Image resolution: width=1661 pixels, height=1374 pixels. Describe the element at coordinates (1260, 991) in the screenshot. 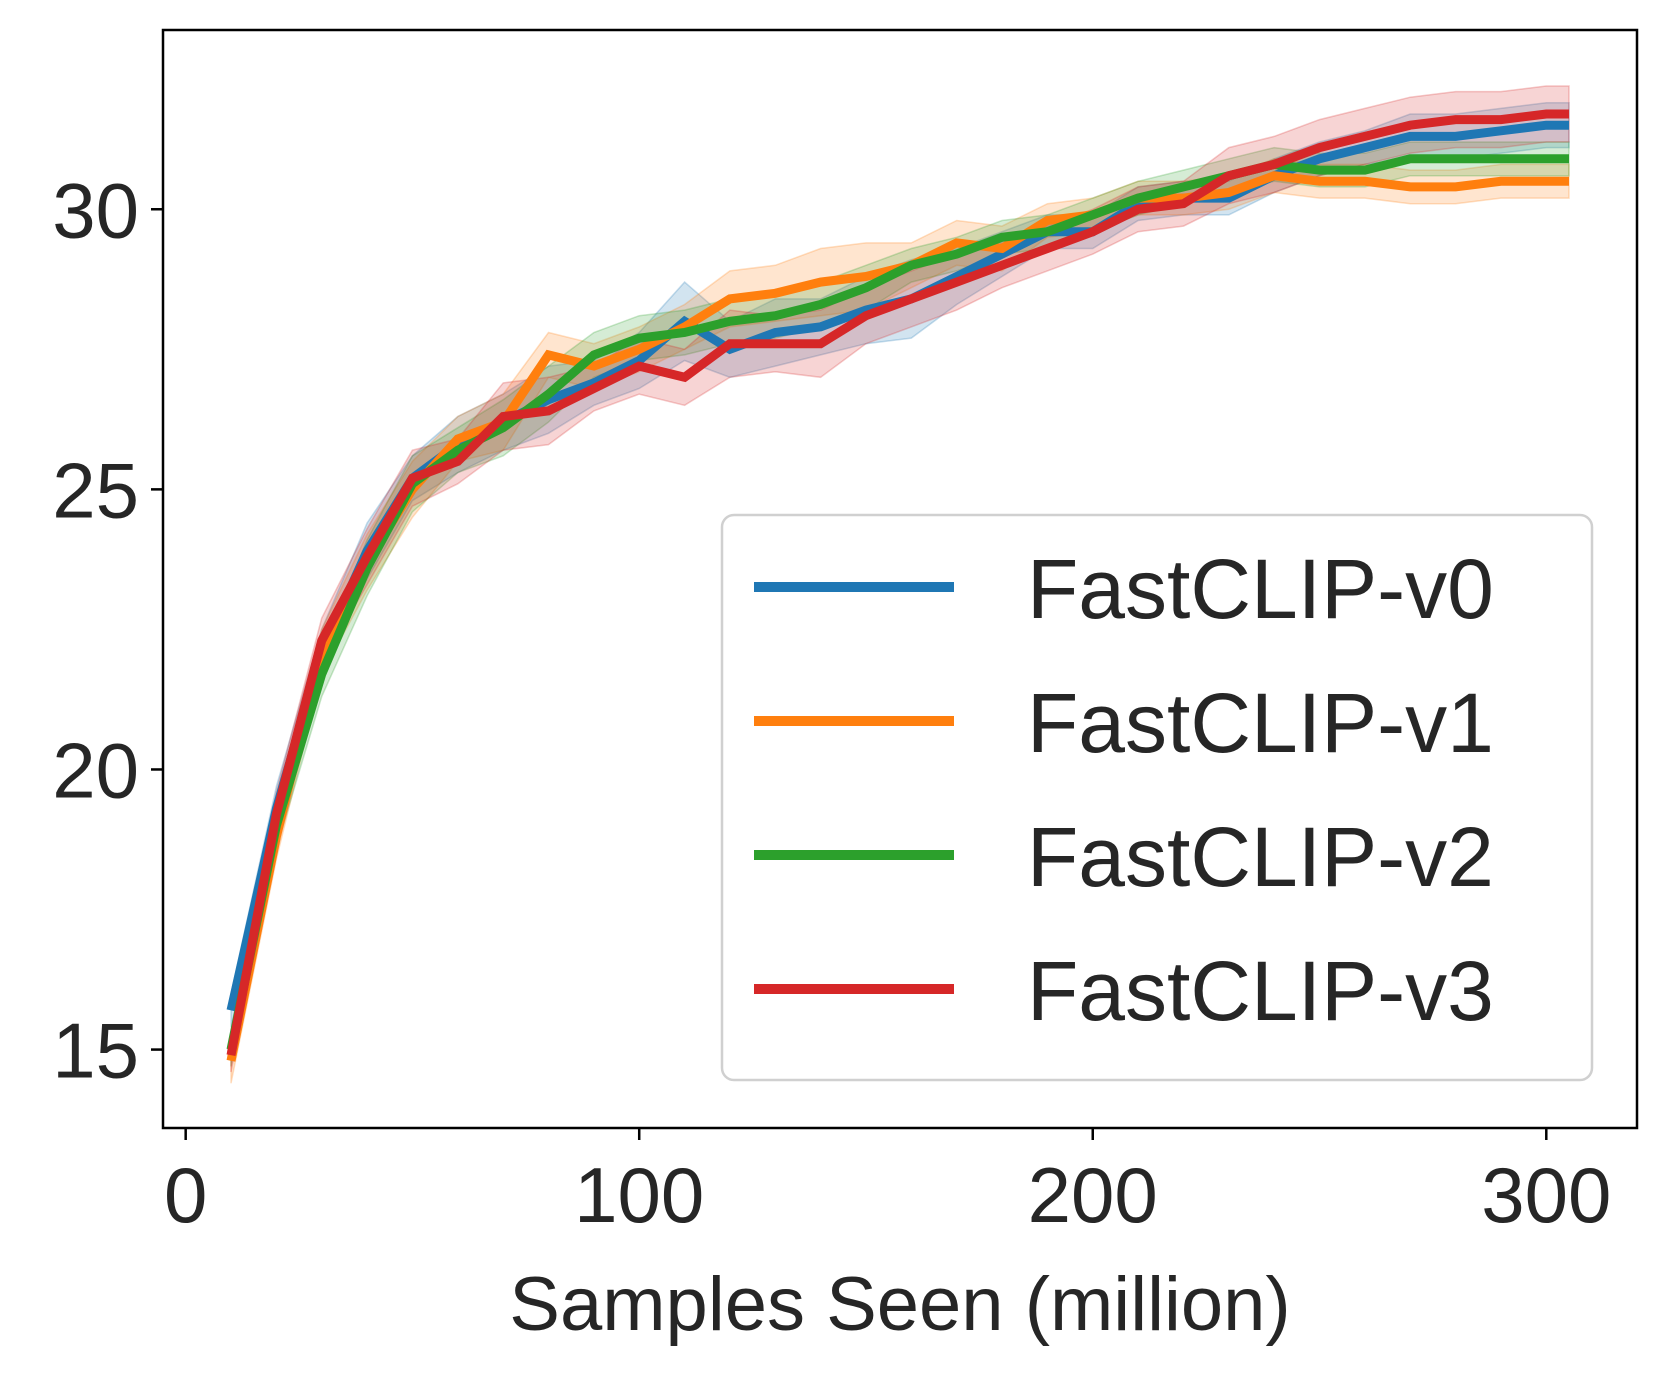

I see `legend-label-fastclip-v3: FastCLIP-v3` at that location.